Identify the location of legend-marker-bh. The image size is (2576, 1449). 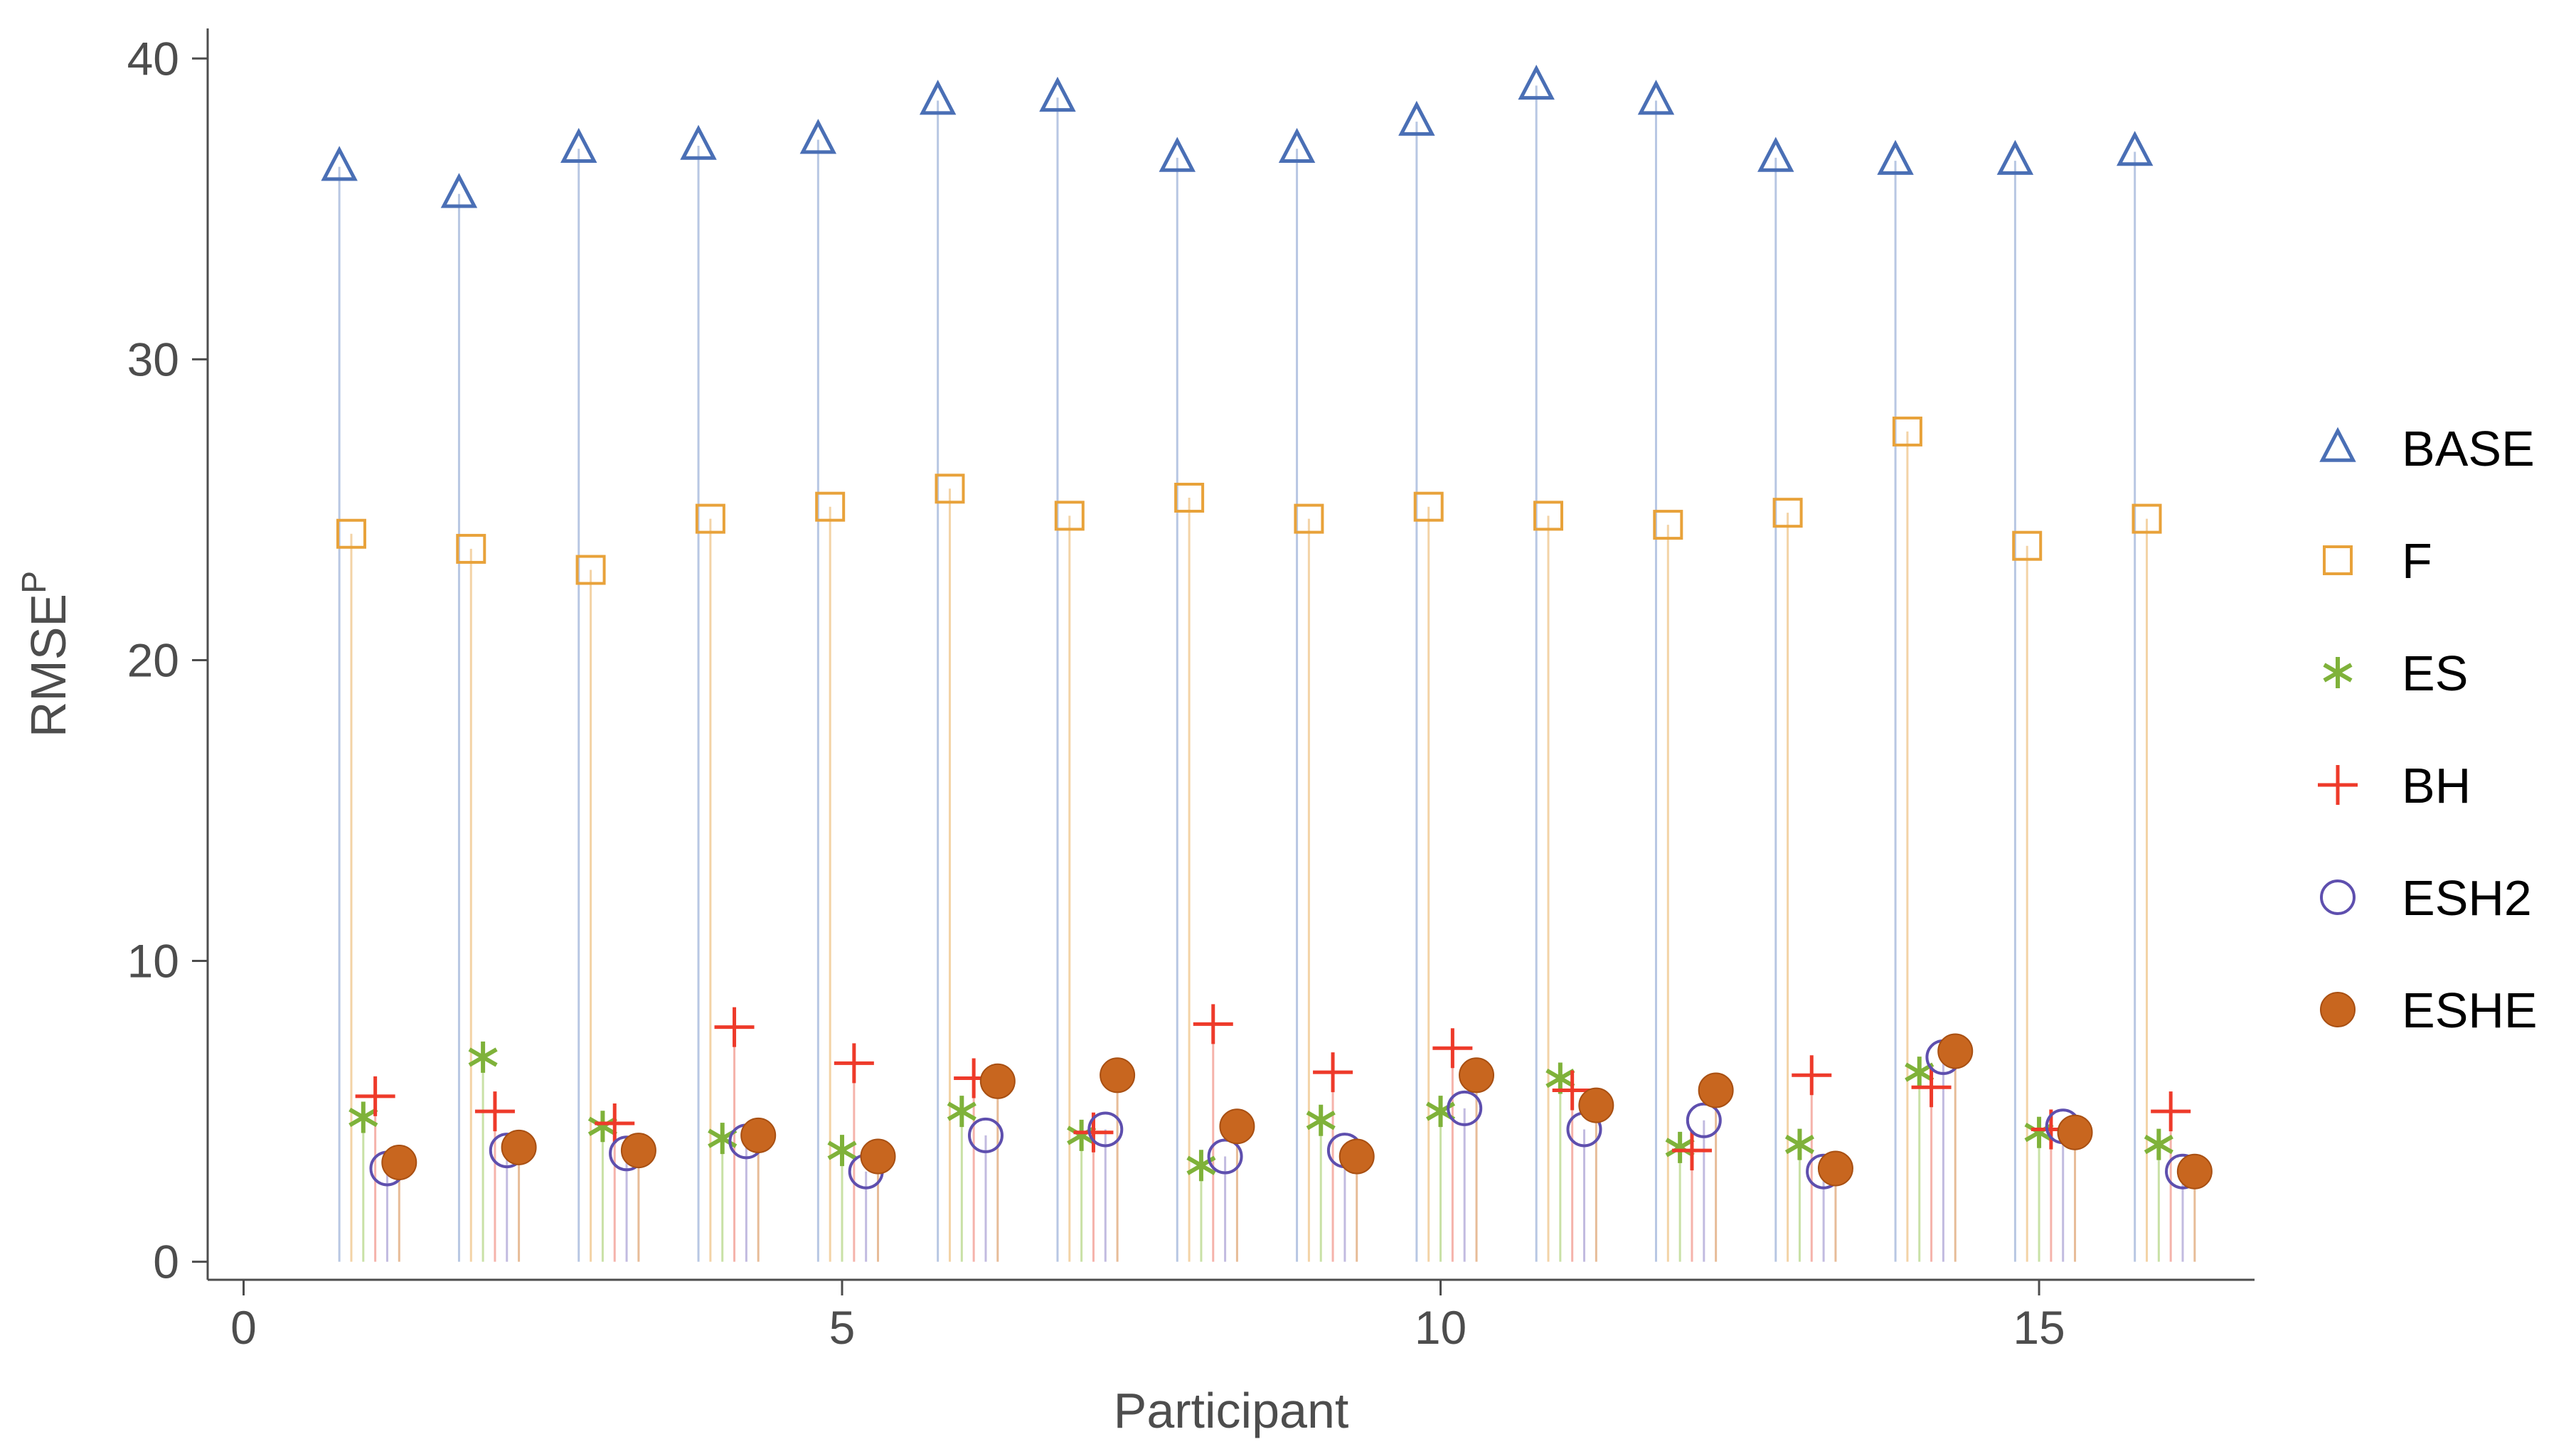
(2338, 785).